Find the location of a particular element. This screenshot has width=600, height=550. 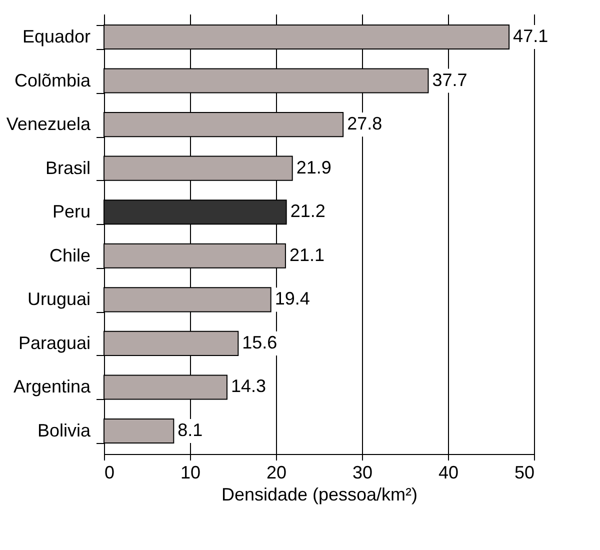

x-axis-title: Densidade (pessoa/km²) is located at coordinates (319, 494).